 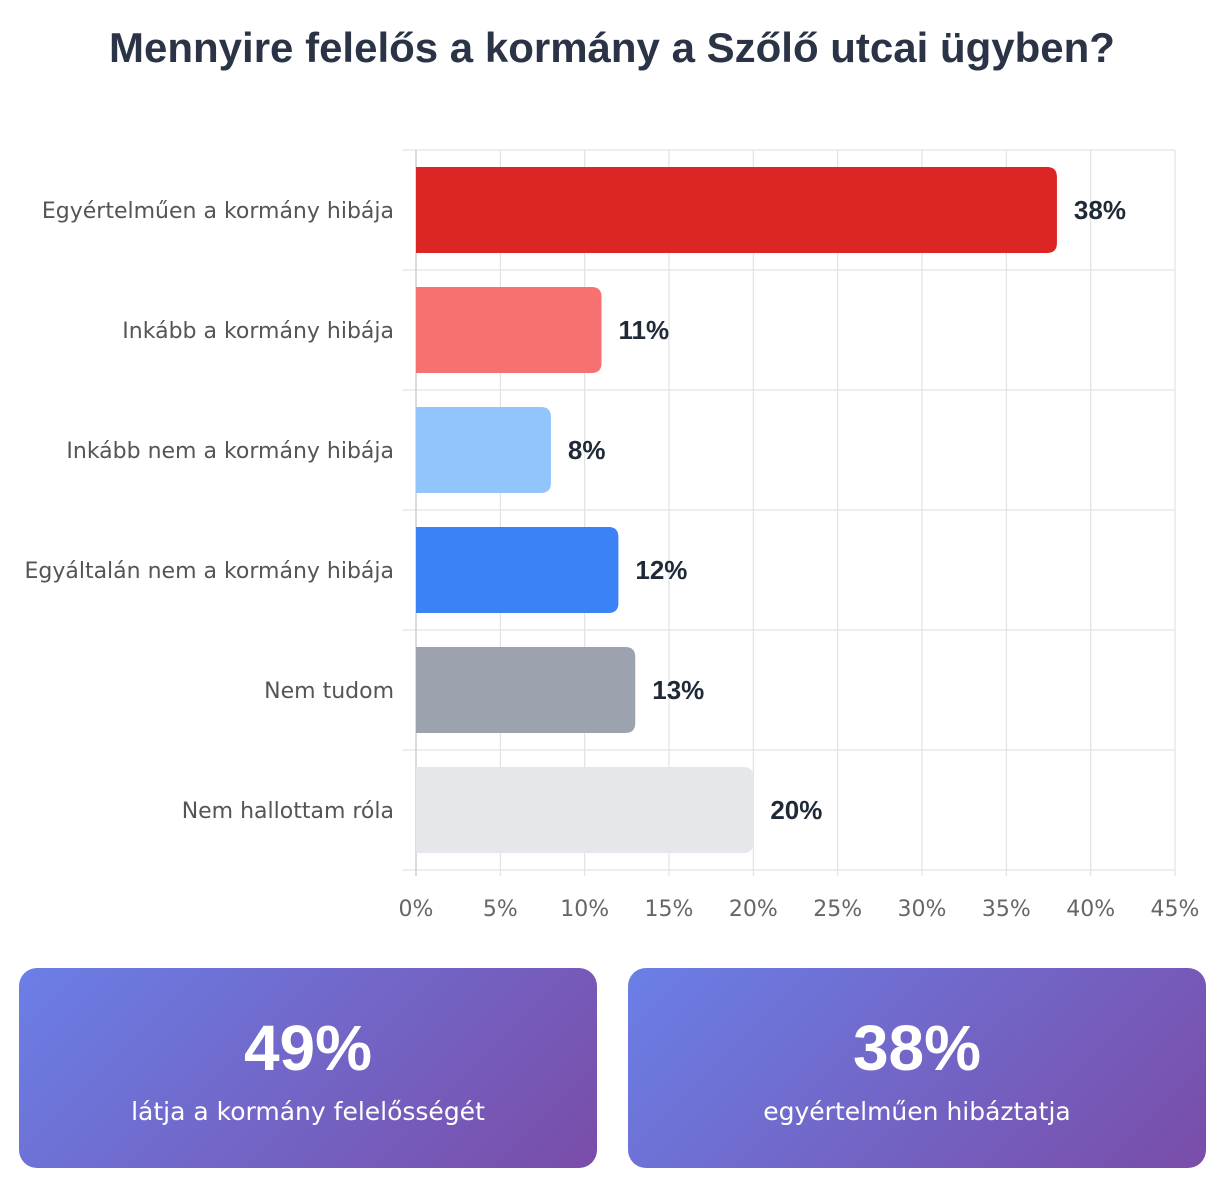 I want to click on category-label: Nem hallottam róla, so click(x=288, y=811).